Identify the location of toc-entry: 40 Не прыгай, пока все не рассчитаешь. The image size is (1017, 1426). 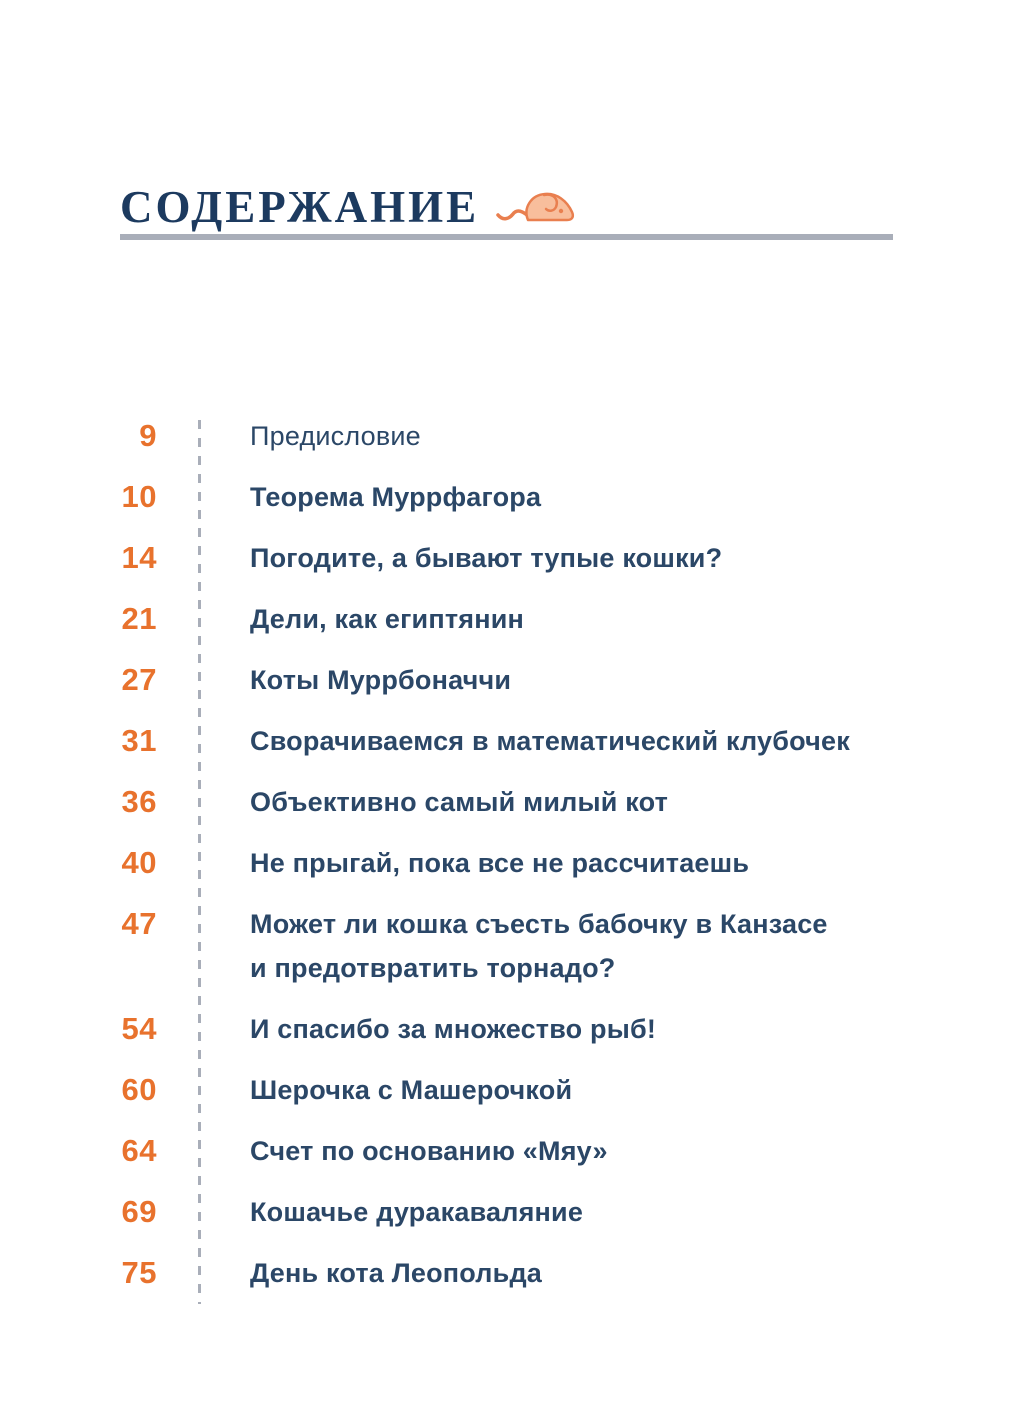
(508, 863).